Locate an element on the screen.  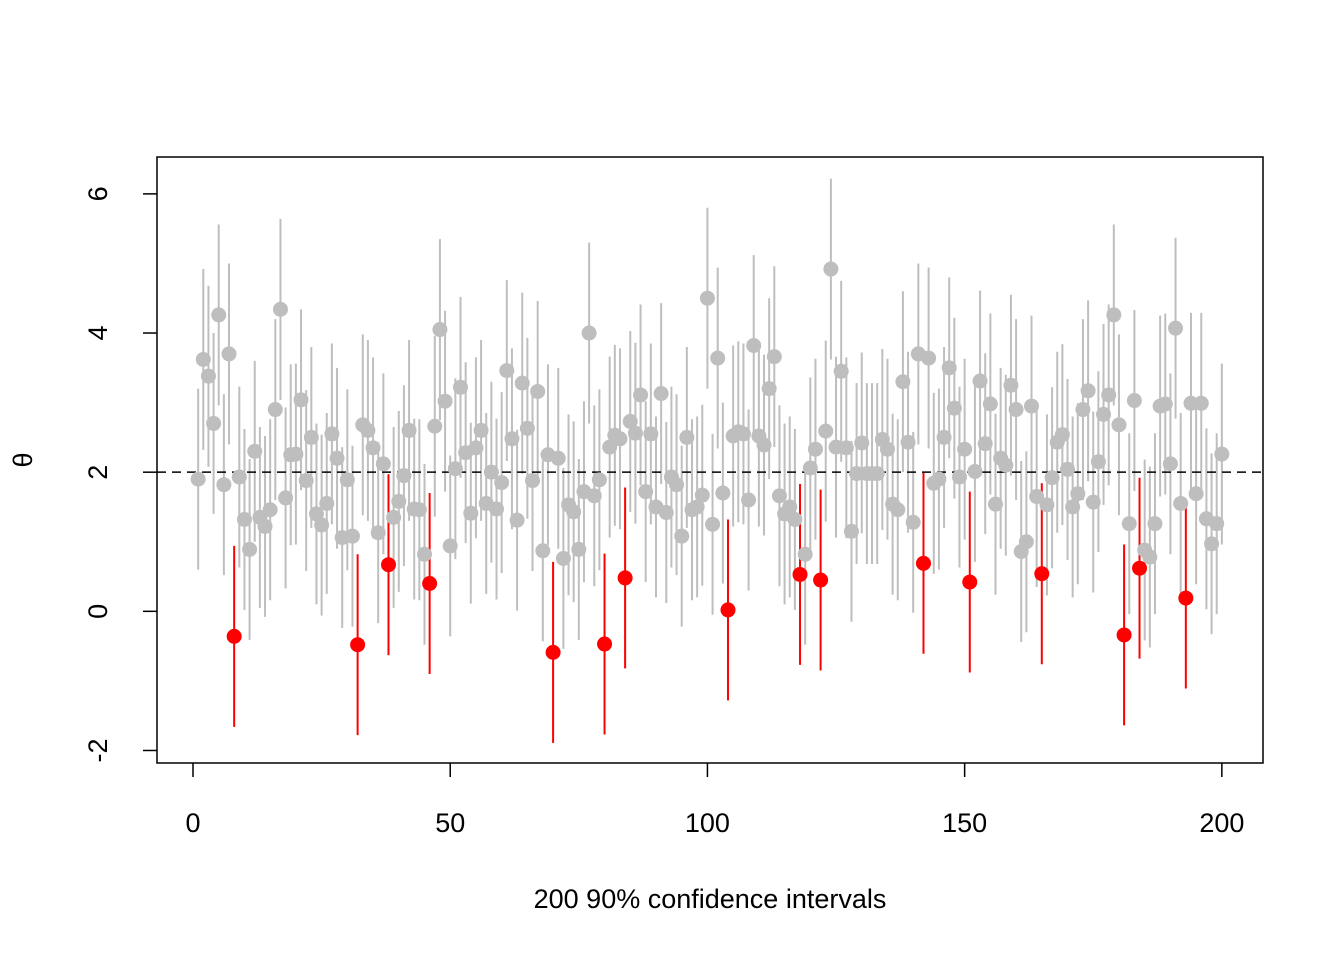
x-tick-label: 150 is located at coordinates (964, 823).